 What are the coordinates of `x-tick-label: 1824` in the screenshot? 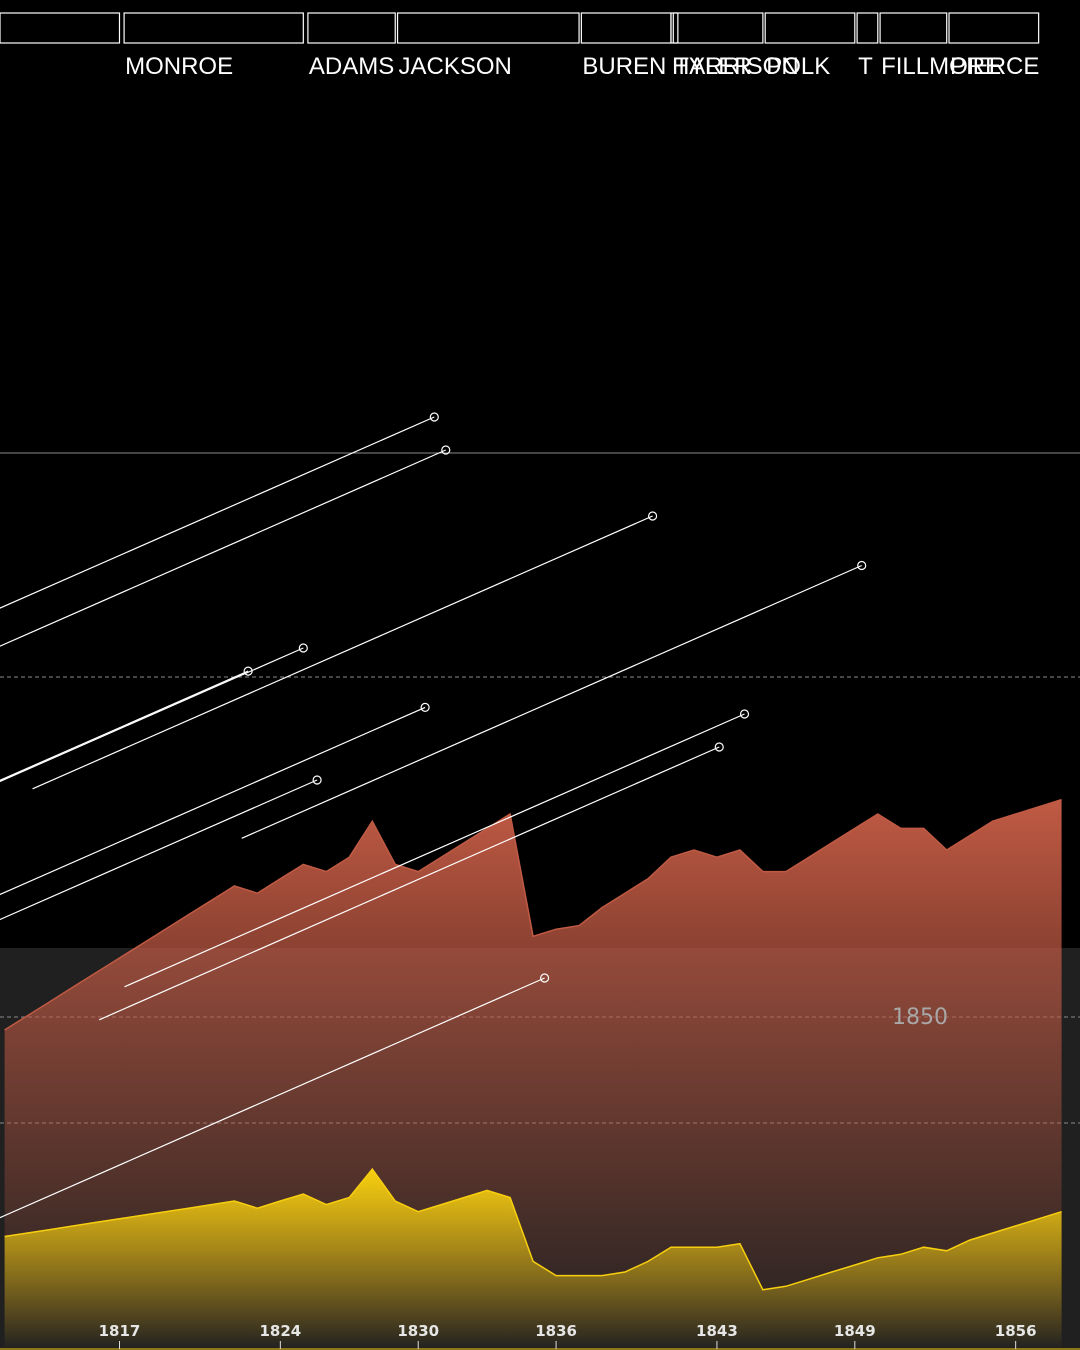 It's located at (280, 1331).